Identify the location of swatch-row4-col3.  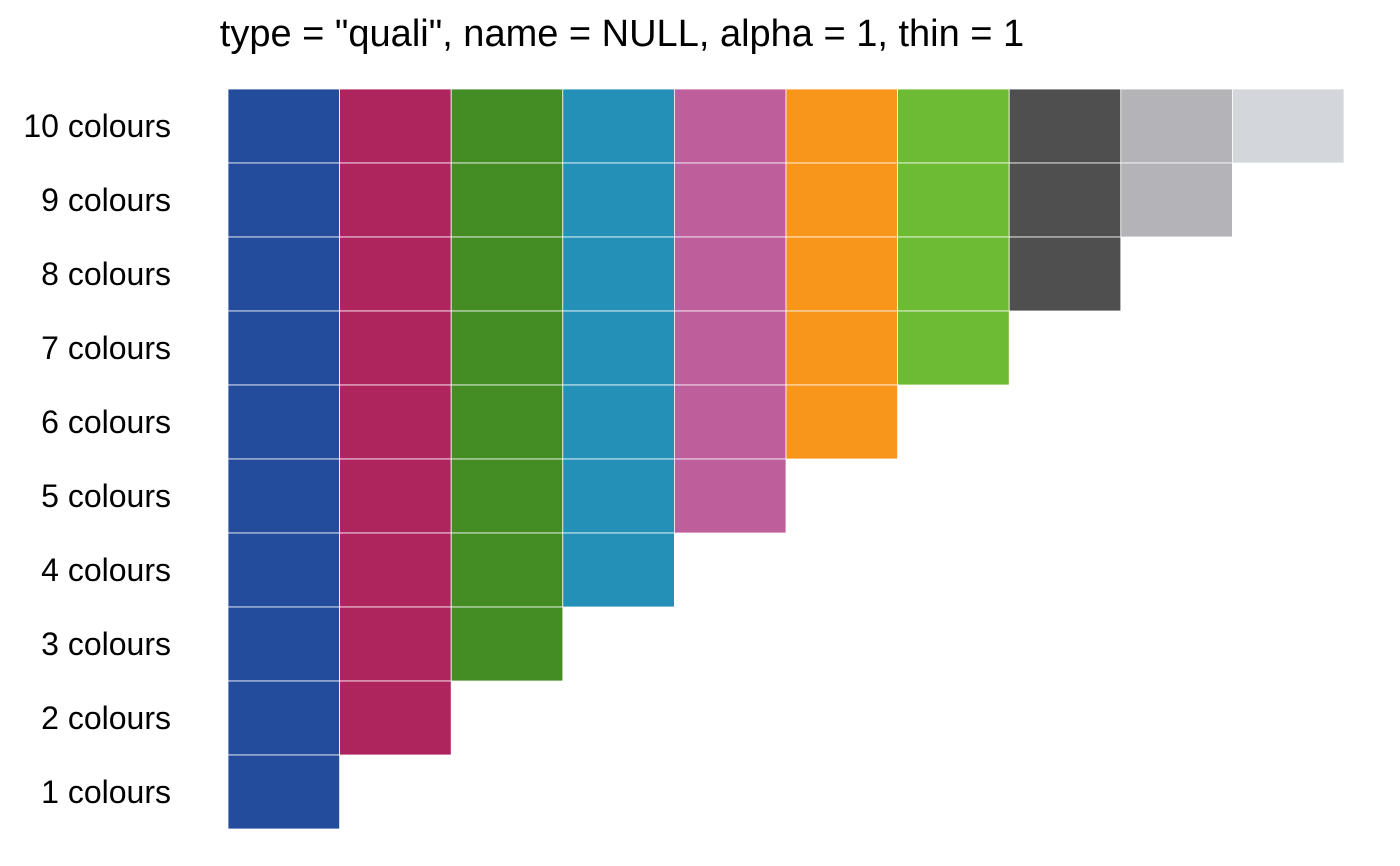
(507, 570).